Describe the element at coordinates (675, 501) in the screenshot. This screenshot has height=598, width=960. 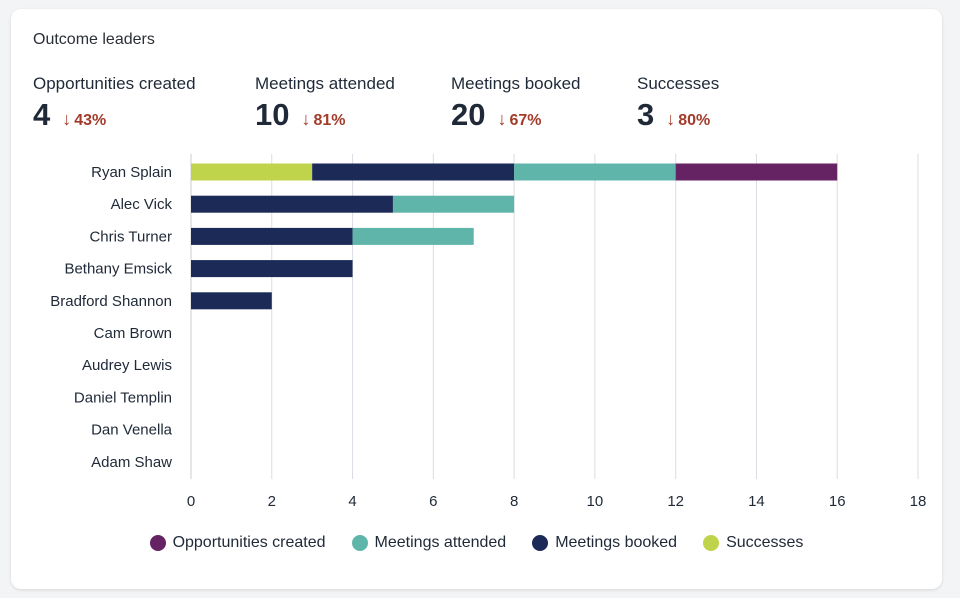
I see `x-tick-label: 12` at that location.